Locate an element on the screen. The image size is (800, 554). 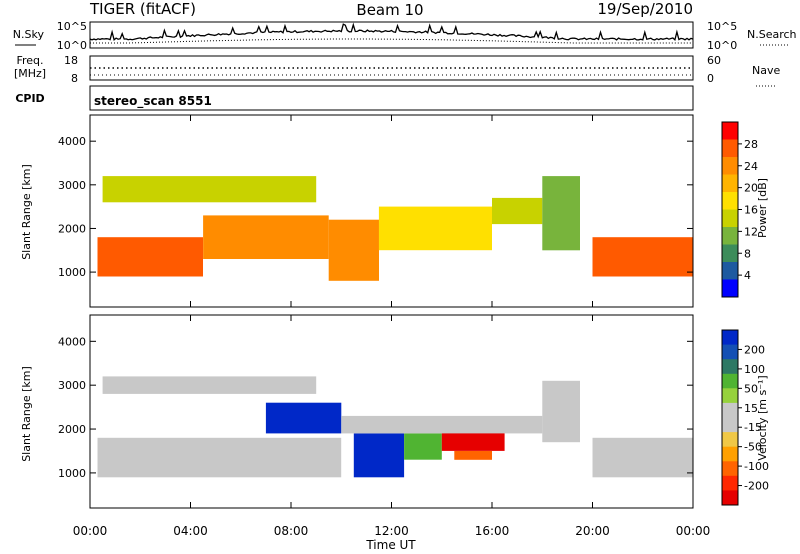
nave-tick-bottom: 0 is located at coordinates (710, 78).